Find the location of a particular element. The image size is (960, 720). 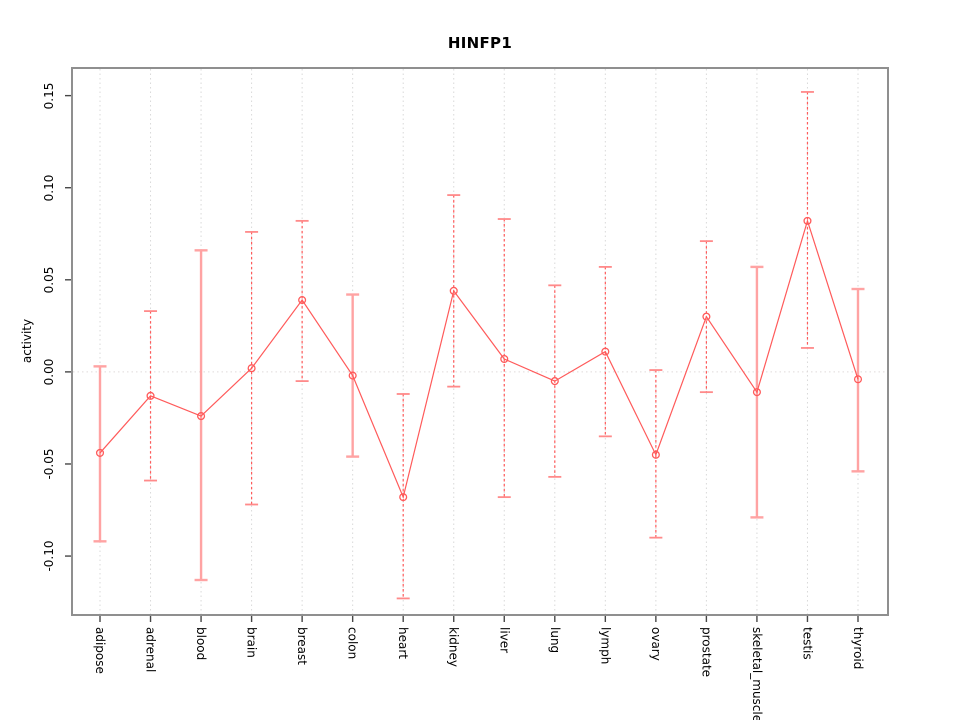

x-tick-label: kidney is located at coordinates (453, 647).